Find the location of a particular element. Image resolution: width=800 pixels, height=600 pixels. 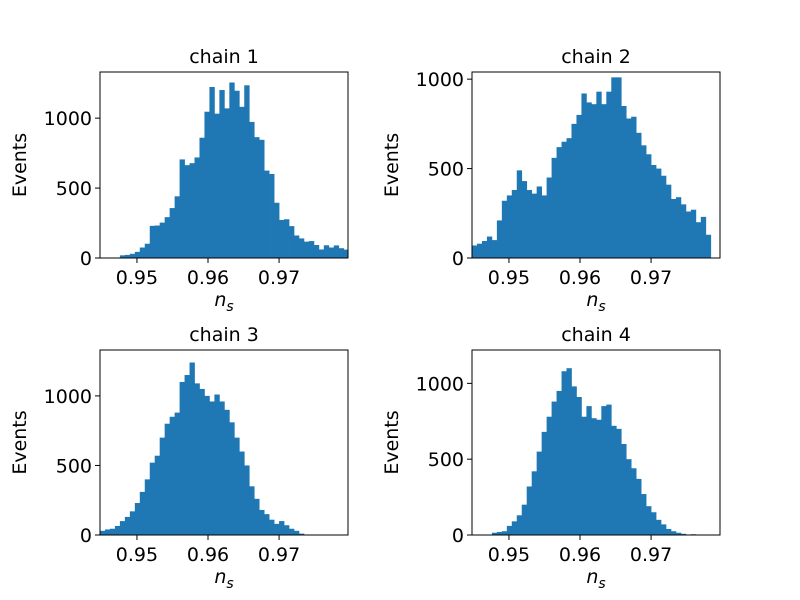

subplot-title: chain 4 is located at coordinates (596, 335).